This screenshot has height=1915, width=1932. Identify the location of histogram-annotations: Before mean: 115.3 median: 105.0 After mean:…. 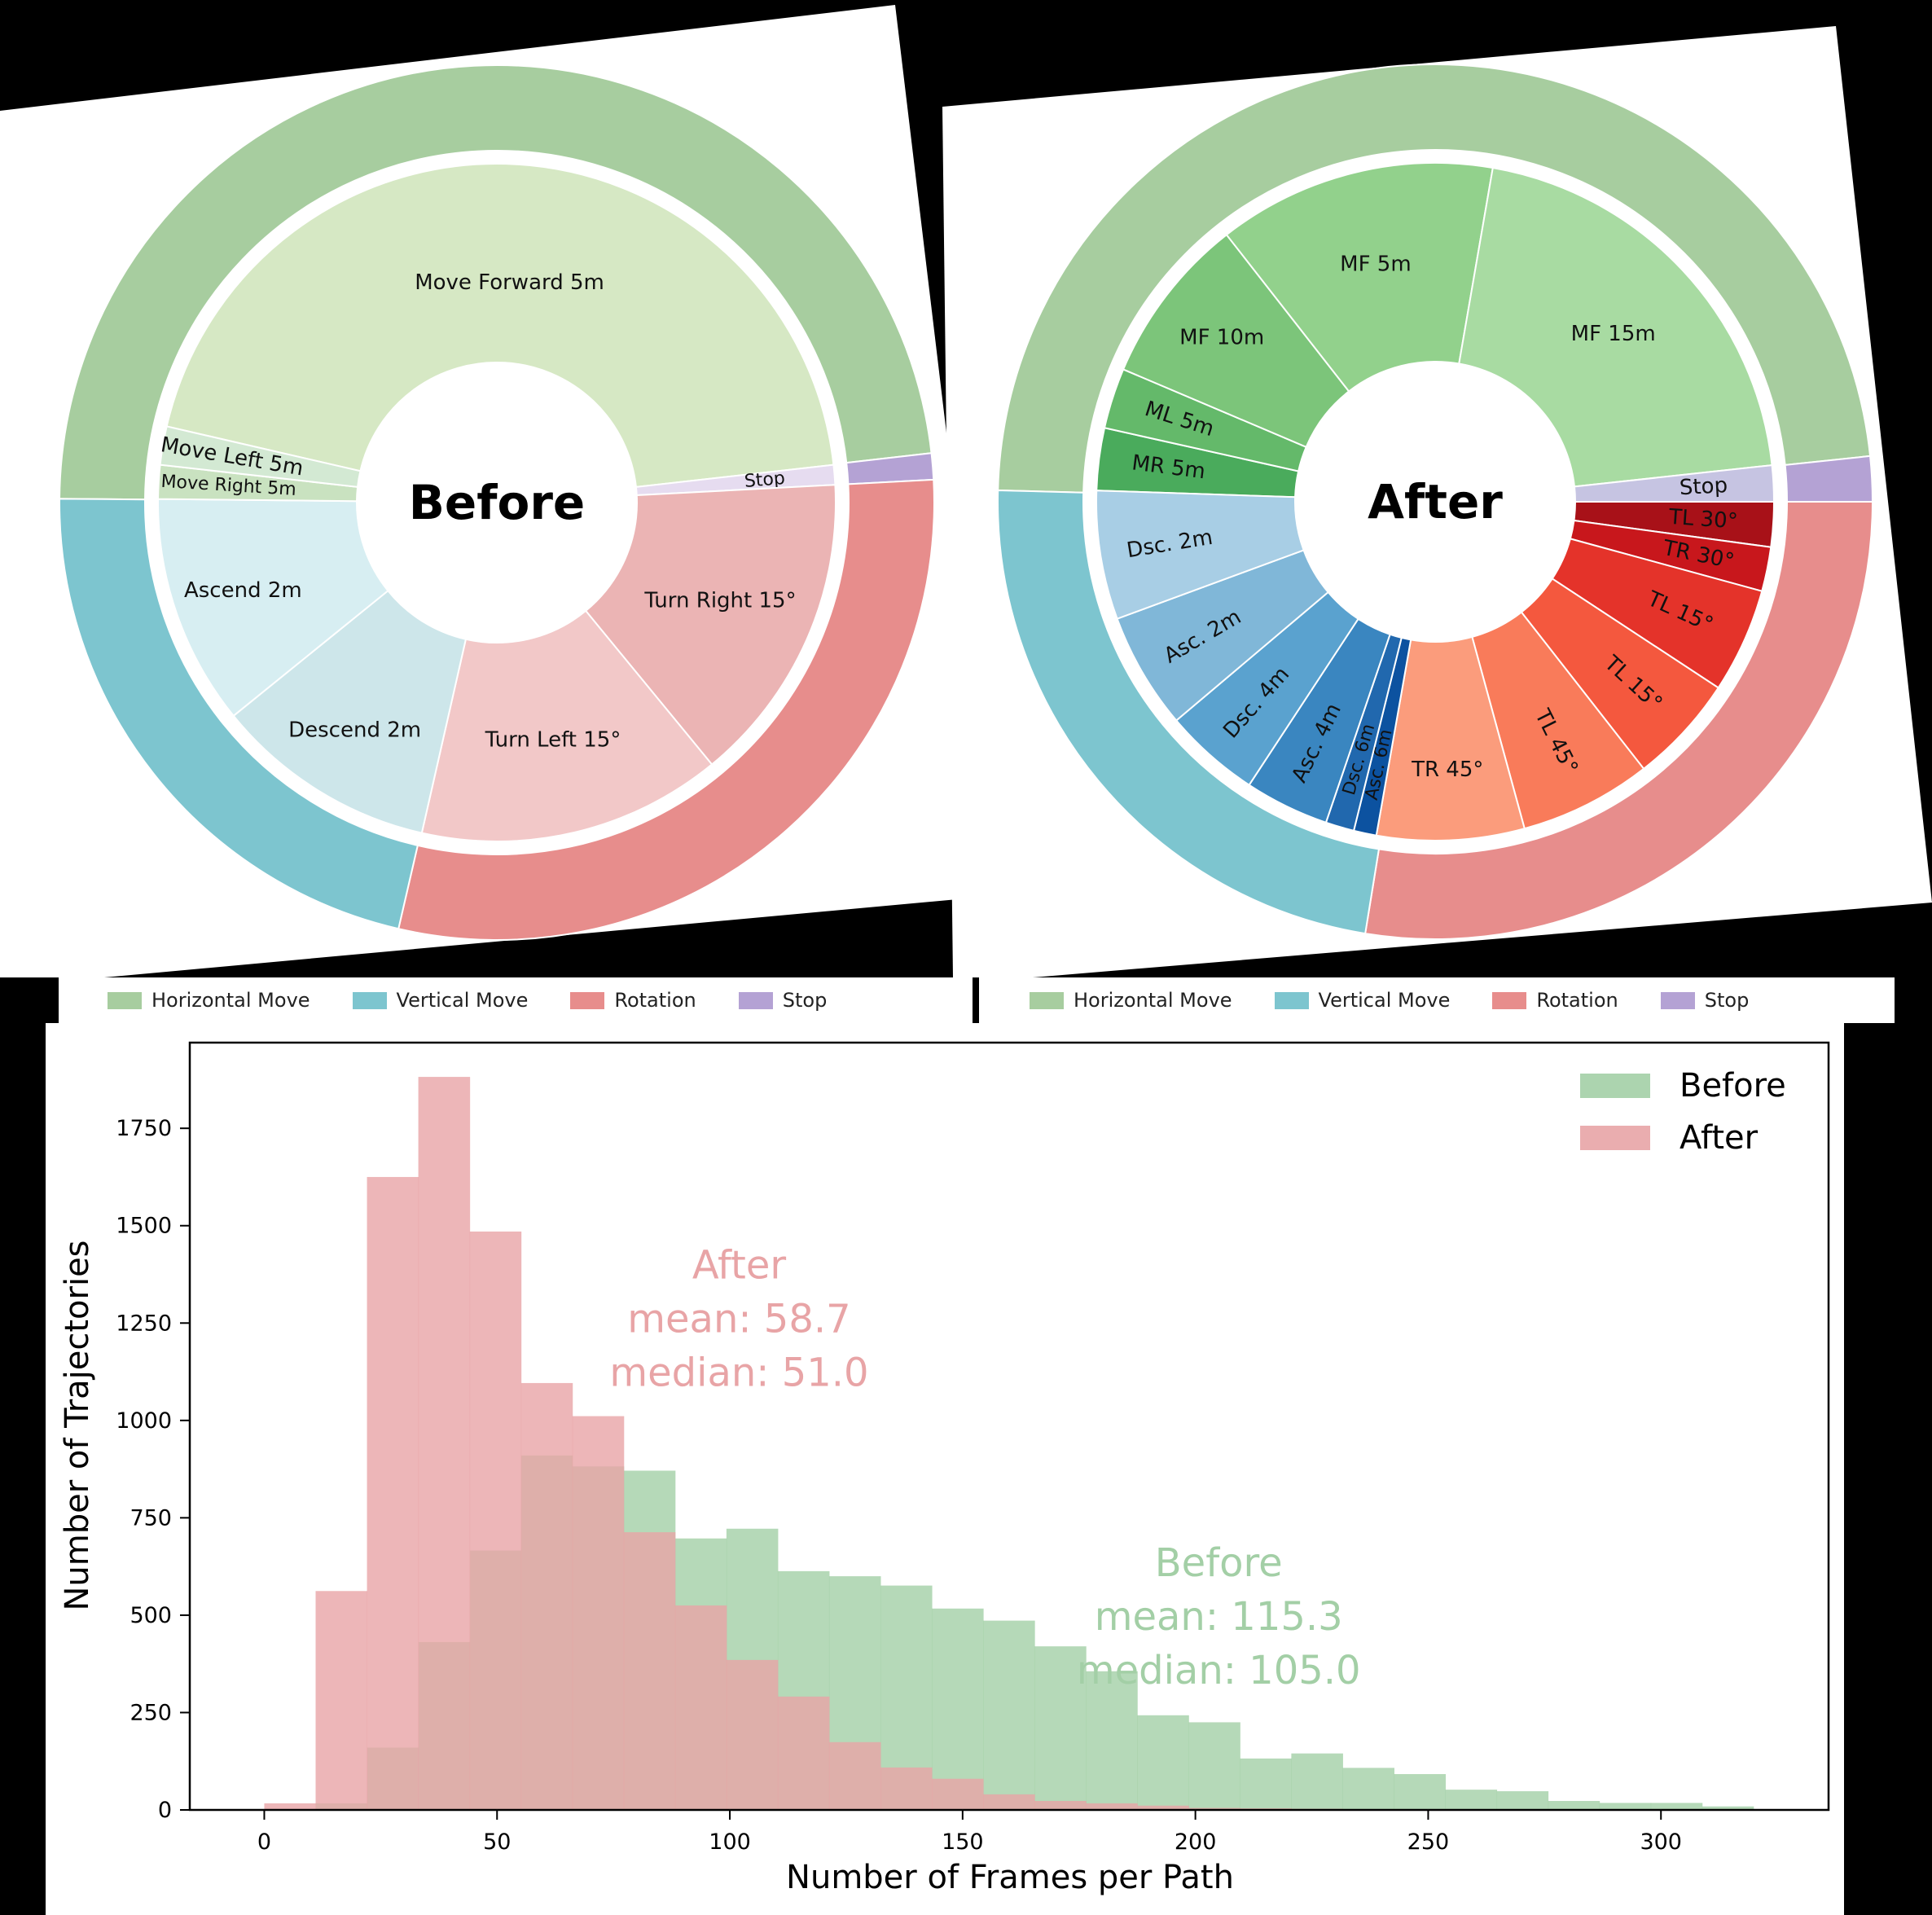
(985, 1467).